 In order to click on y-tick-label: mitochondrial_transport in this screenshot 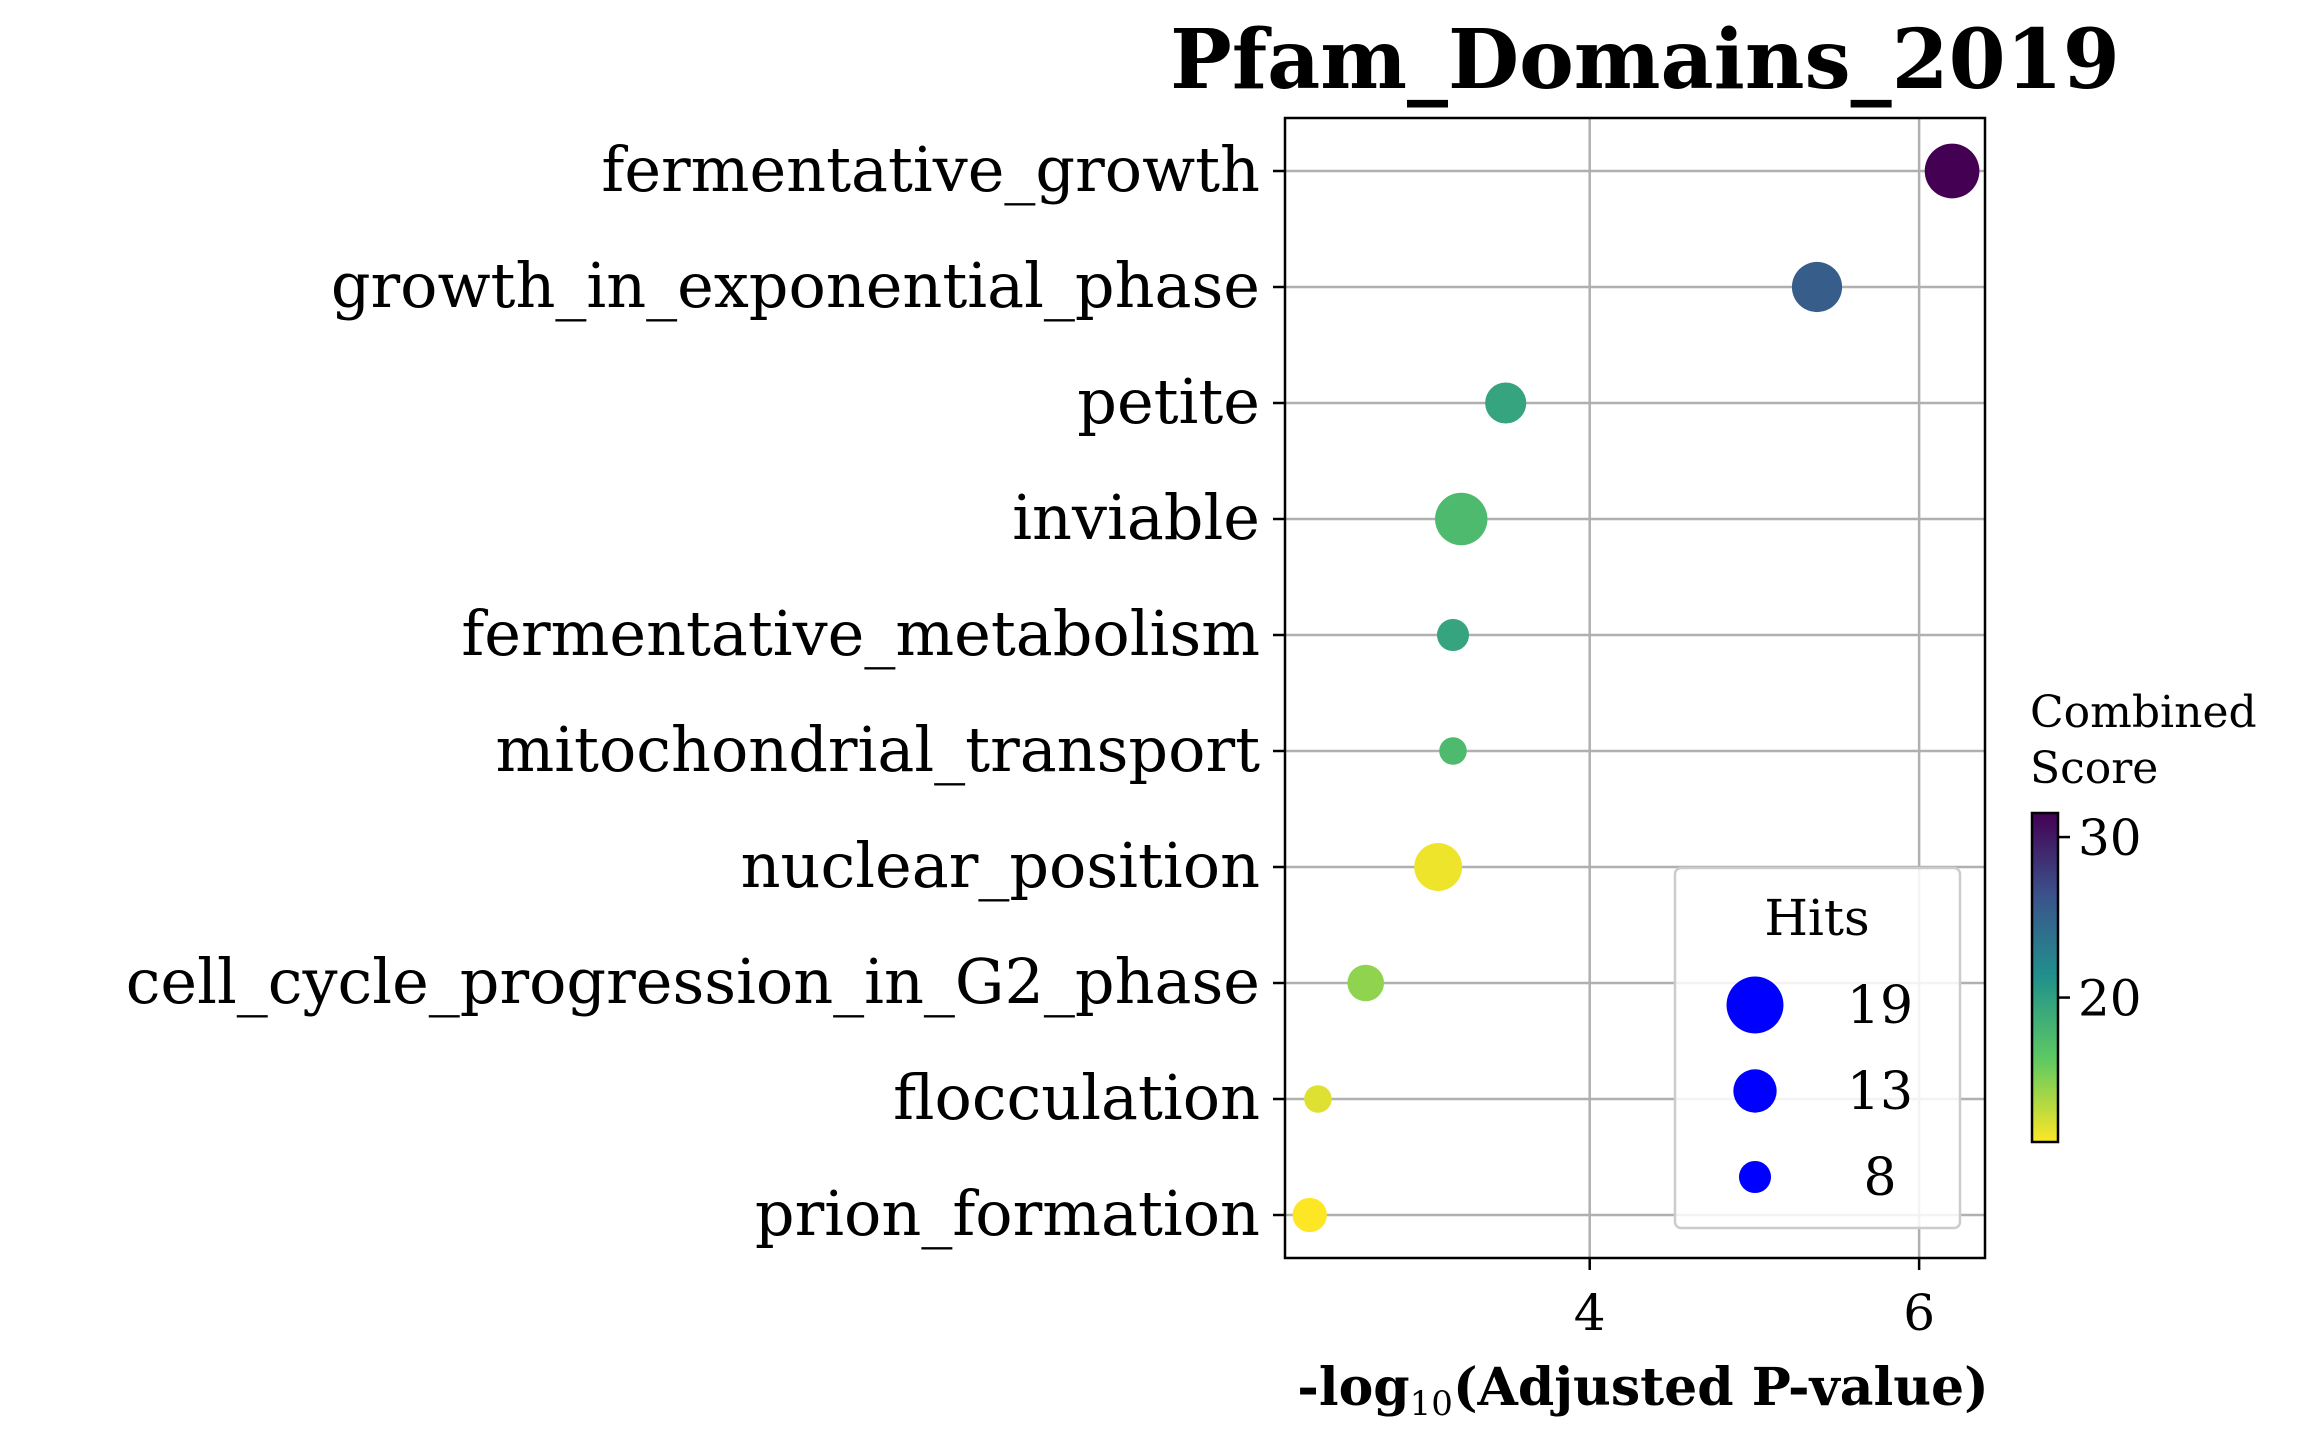, I will do `click(877, 749)`.